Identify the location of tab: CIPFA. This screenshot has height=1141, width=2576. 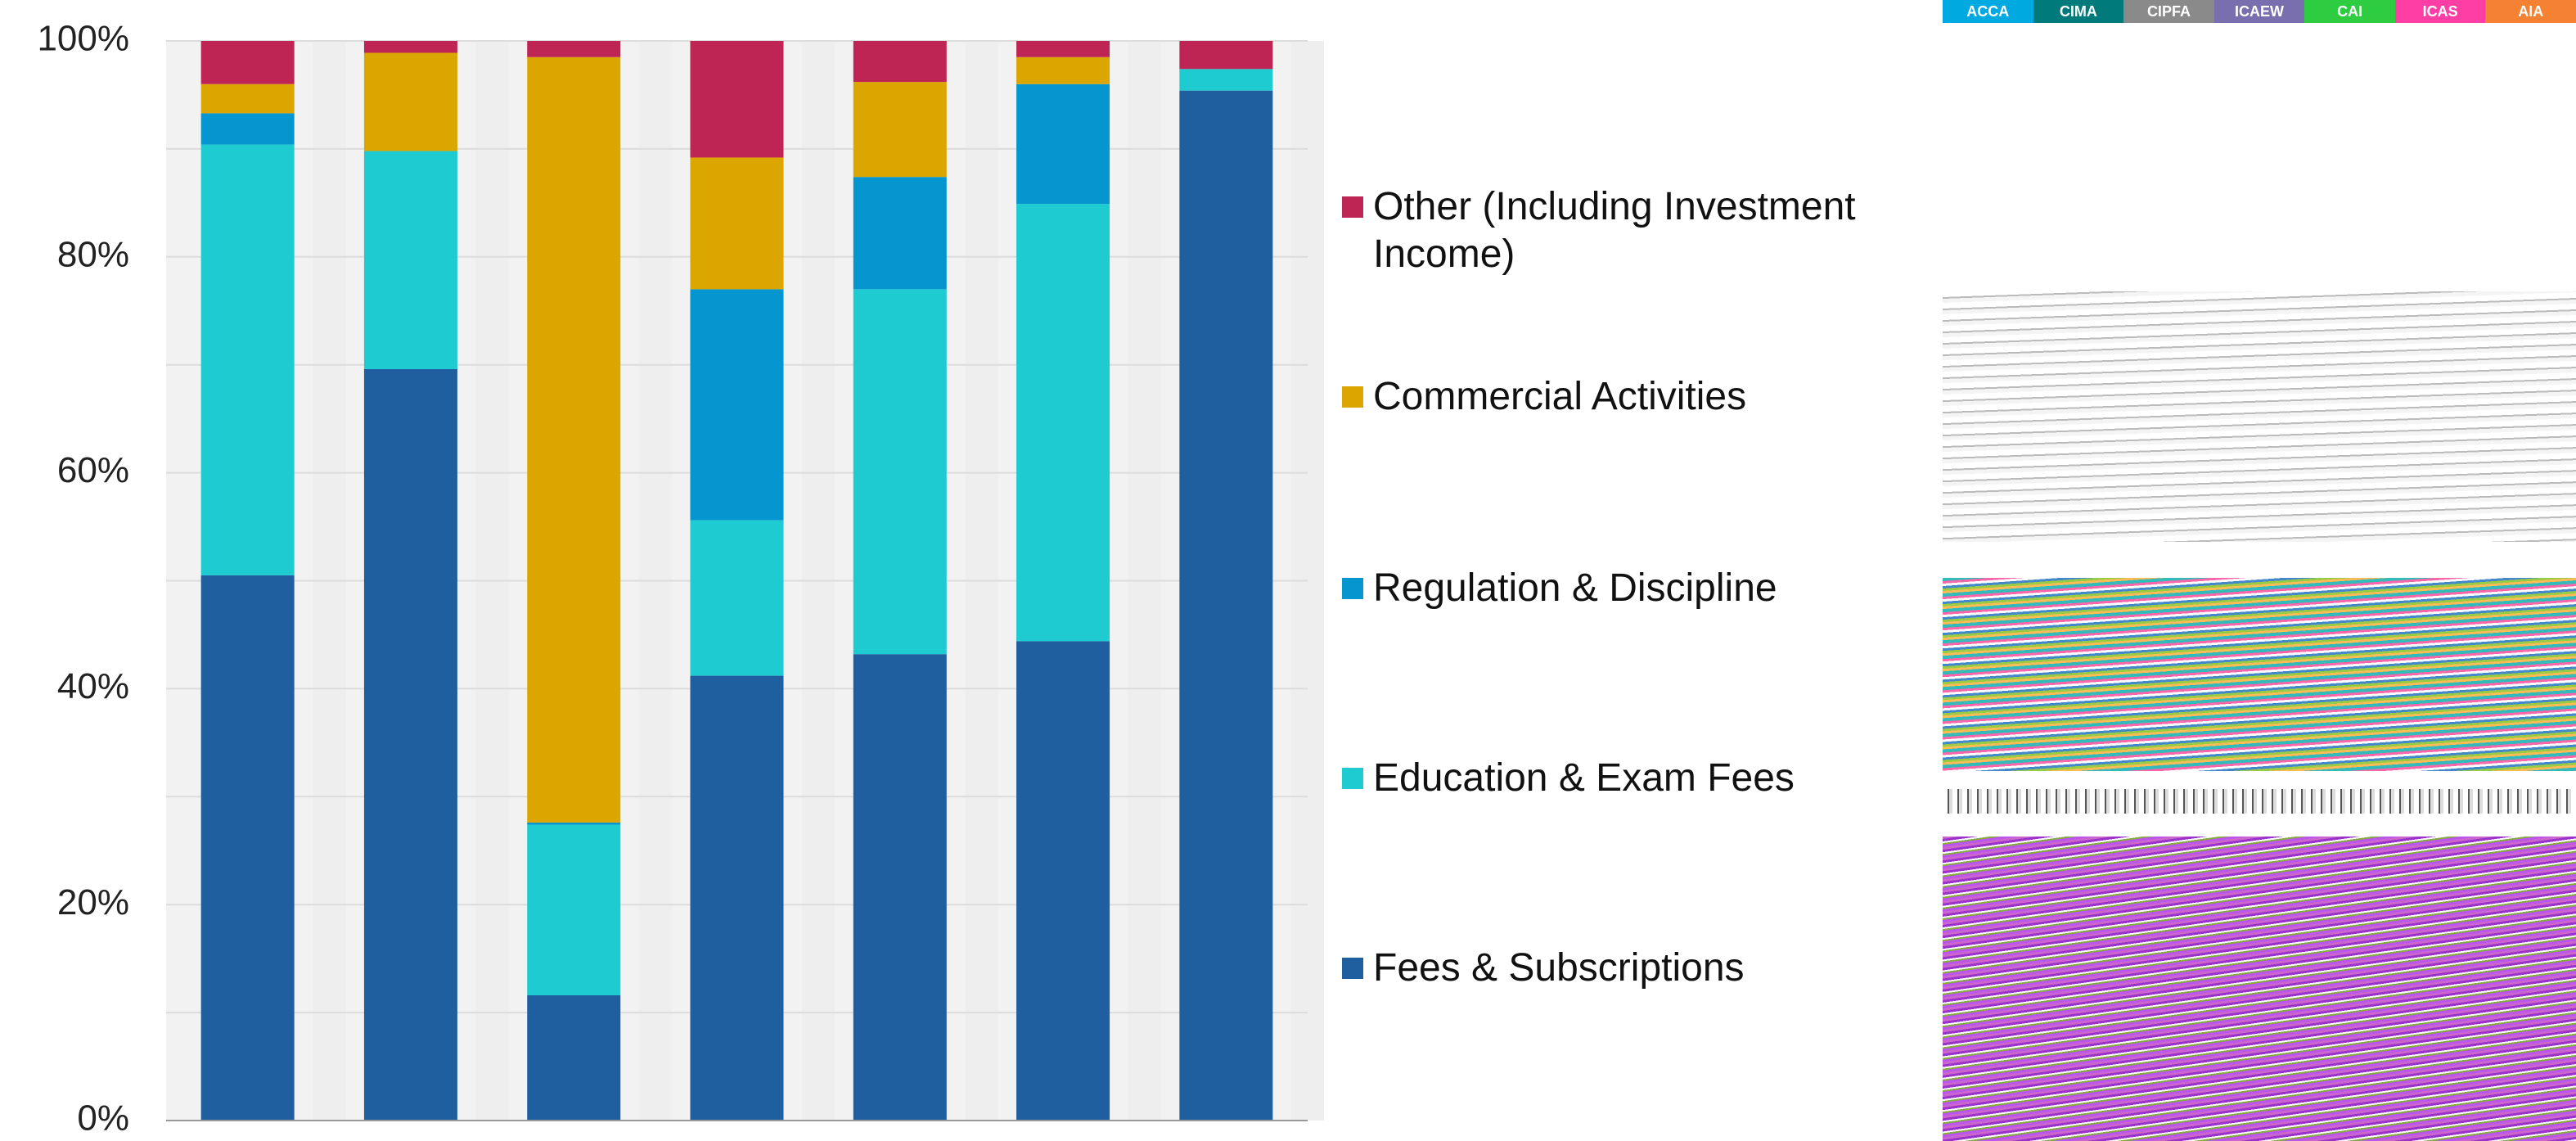
(2168, 11).